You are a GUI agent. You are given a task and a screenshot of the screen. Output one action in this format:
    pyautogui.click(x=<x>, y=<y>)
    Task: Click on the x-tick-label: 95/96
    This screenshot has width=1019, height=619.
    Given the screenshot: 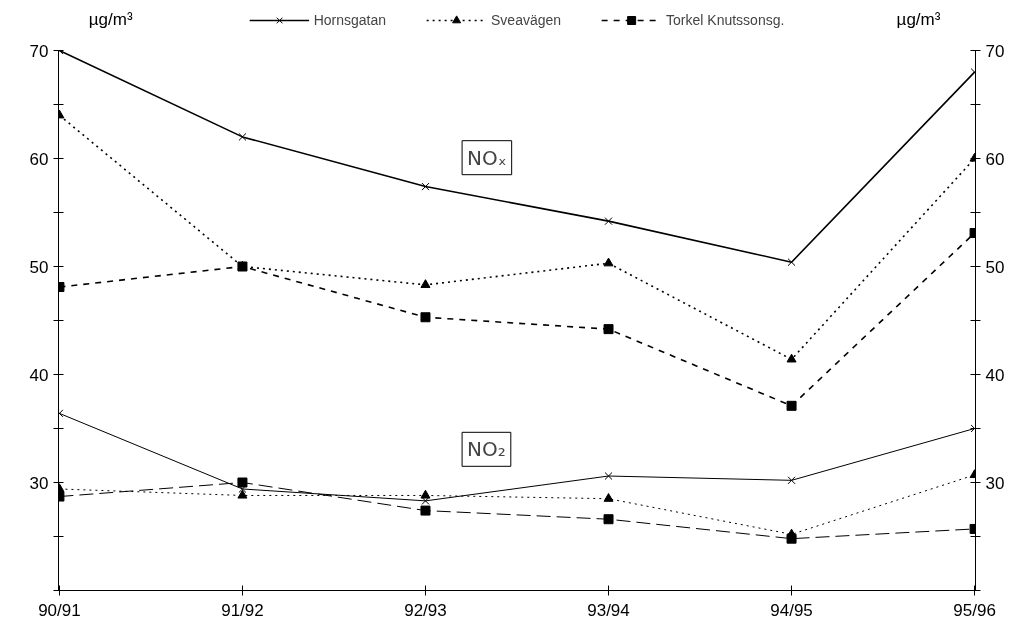 What is the action you would take?
    pyautogui.click(x=974, y=609)
    